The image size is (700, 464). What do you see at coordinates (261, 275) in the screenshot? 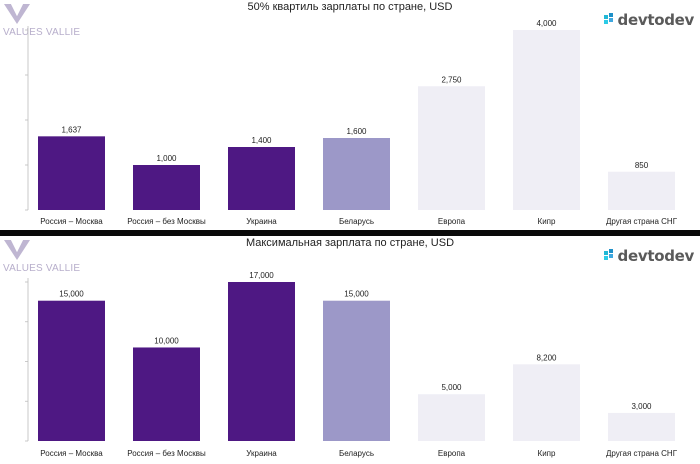
I see `data-label: 17,000` at bounding box center [261, 275].